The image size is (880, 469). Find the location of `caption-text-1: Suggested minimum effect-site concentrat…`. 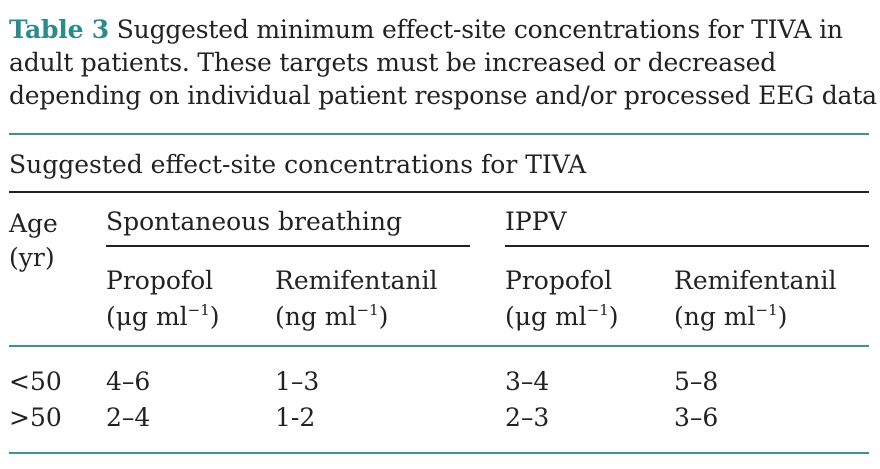

caption-text-1: Suggested minimum effect-site concentrat… is located at coordinates (476, 29).